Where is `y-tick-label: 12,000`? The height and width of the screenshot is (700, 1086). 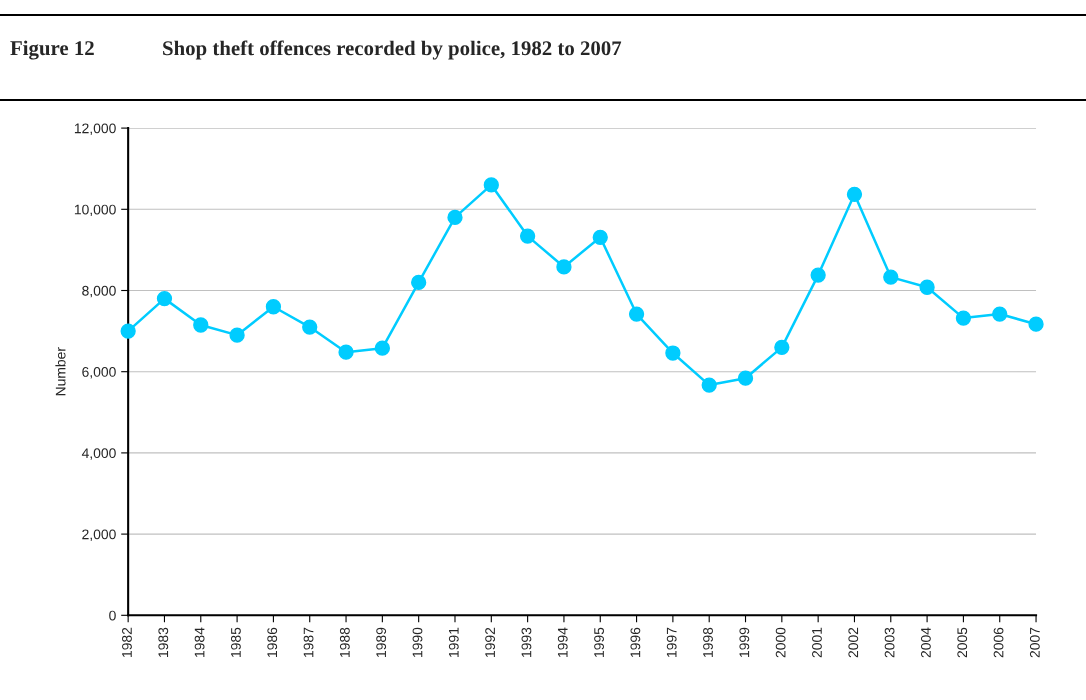
y-tick-label: 12,000 is located at coordinates (95, 129).